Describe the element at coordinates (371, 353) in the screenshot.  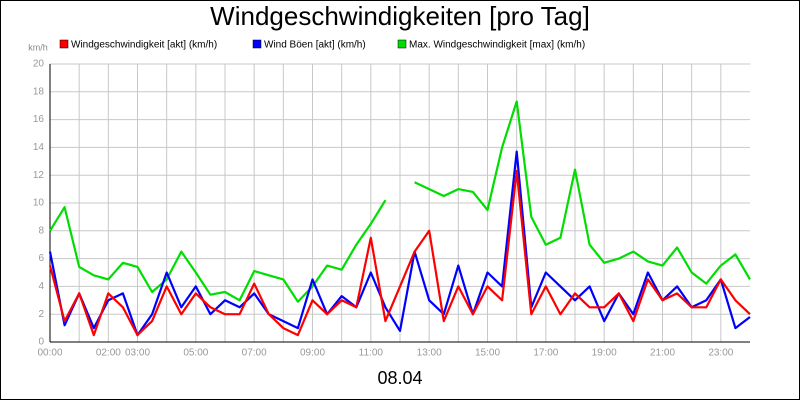
I see `x-tick-label: 11:00` at that location.